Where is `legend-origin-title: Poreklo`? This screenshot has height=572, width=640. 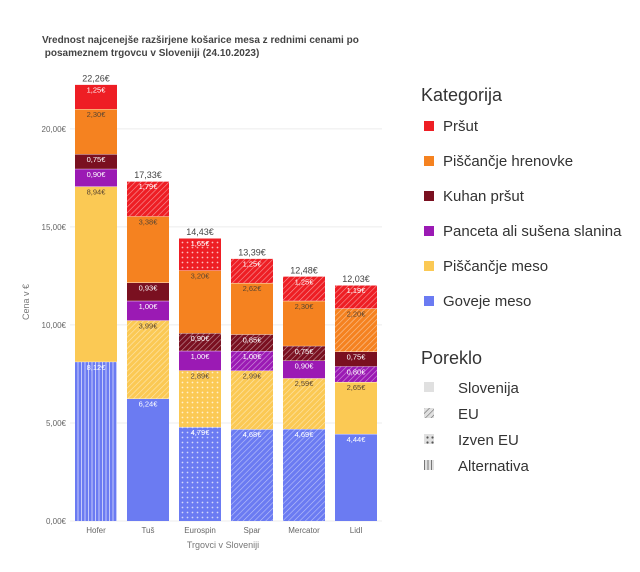 legend-origin-title: Poreklo is located at coordinates (451, 358).